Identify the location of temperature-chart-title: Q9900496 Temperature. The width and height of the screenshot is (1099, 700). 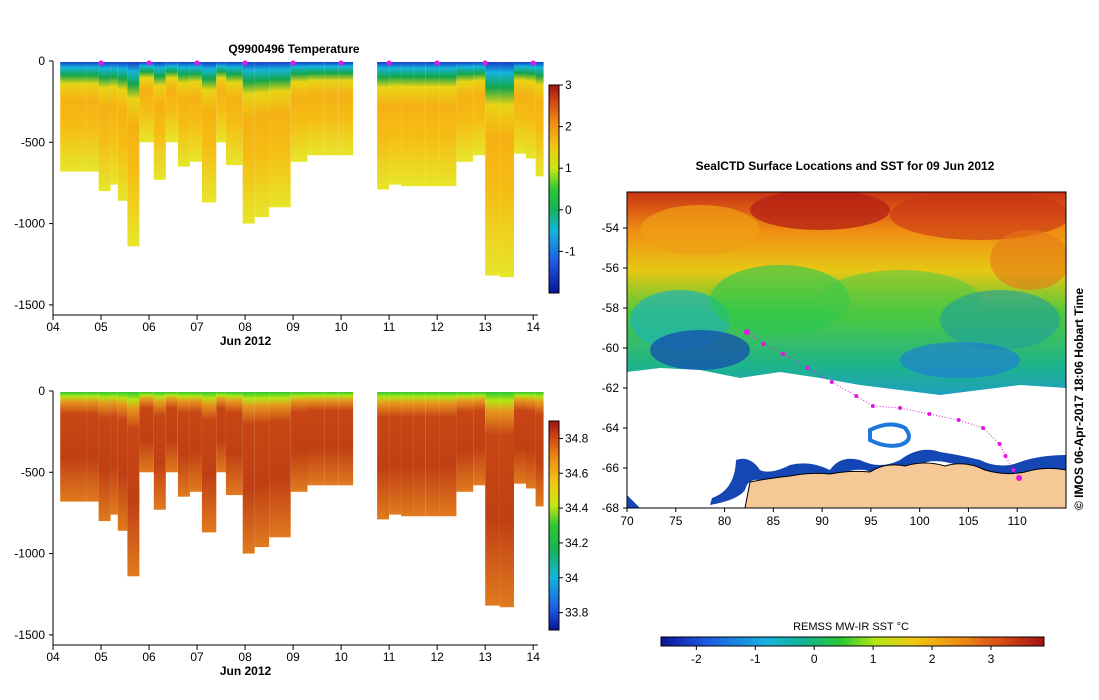
(294, 49).